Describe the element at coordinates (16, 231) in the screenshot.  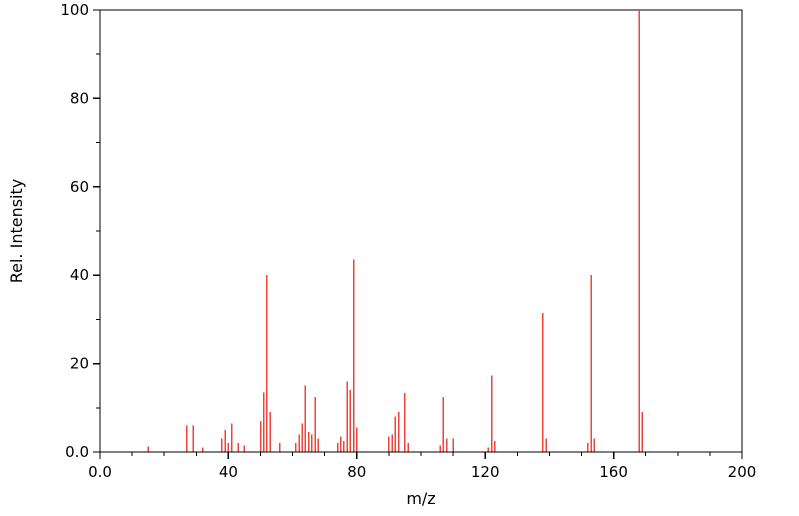
I see `y-axis-label: Rel. Intensity` at that location.